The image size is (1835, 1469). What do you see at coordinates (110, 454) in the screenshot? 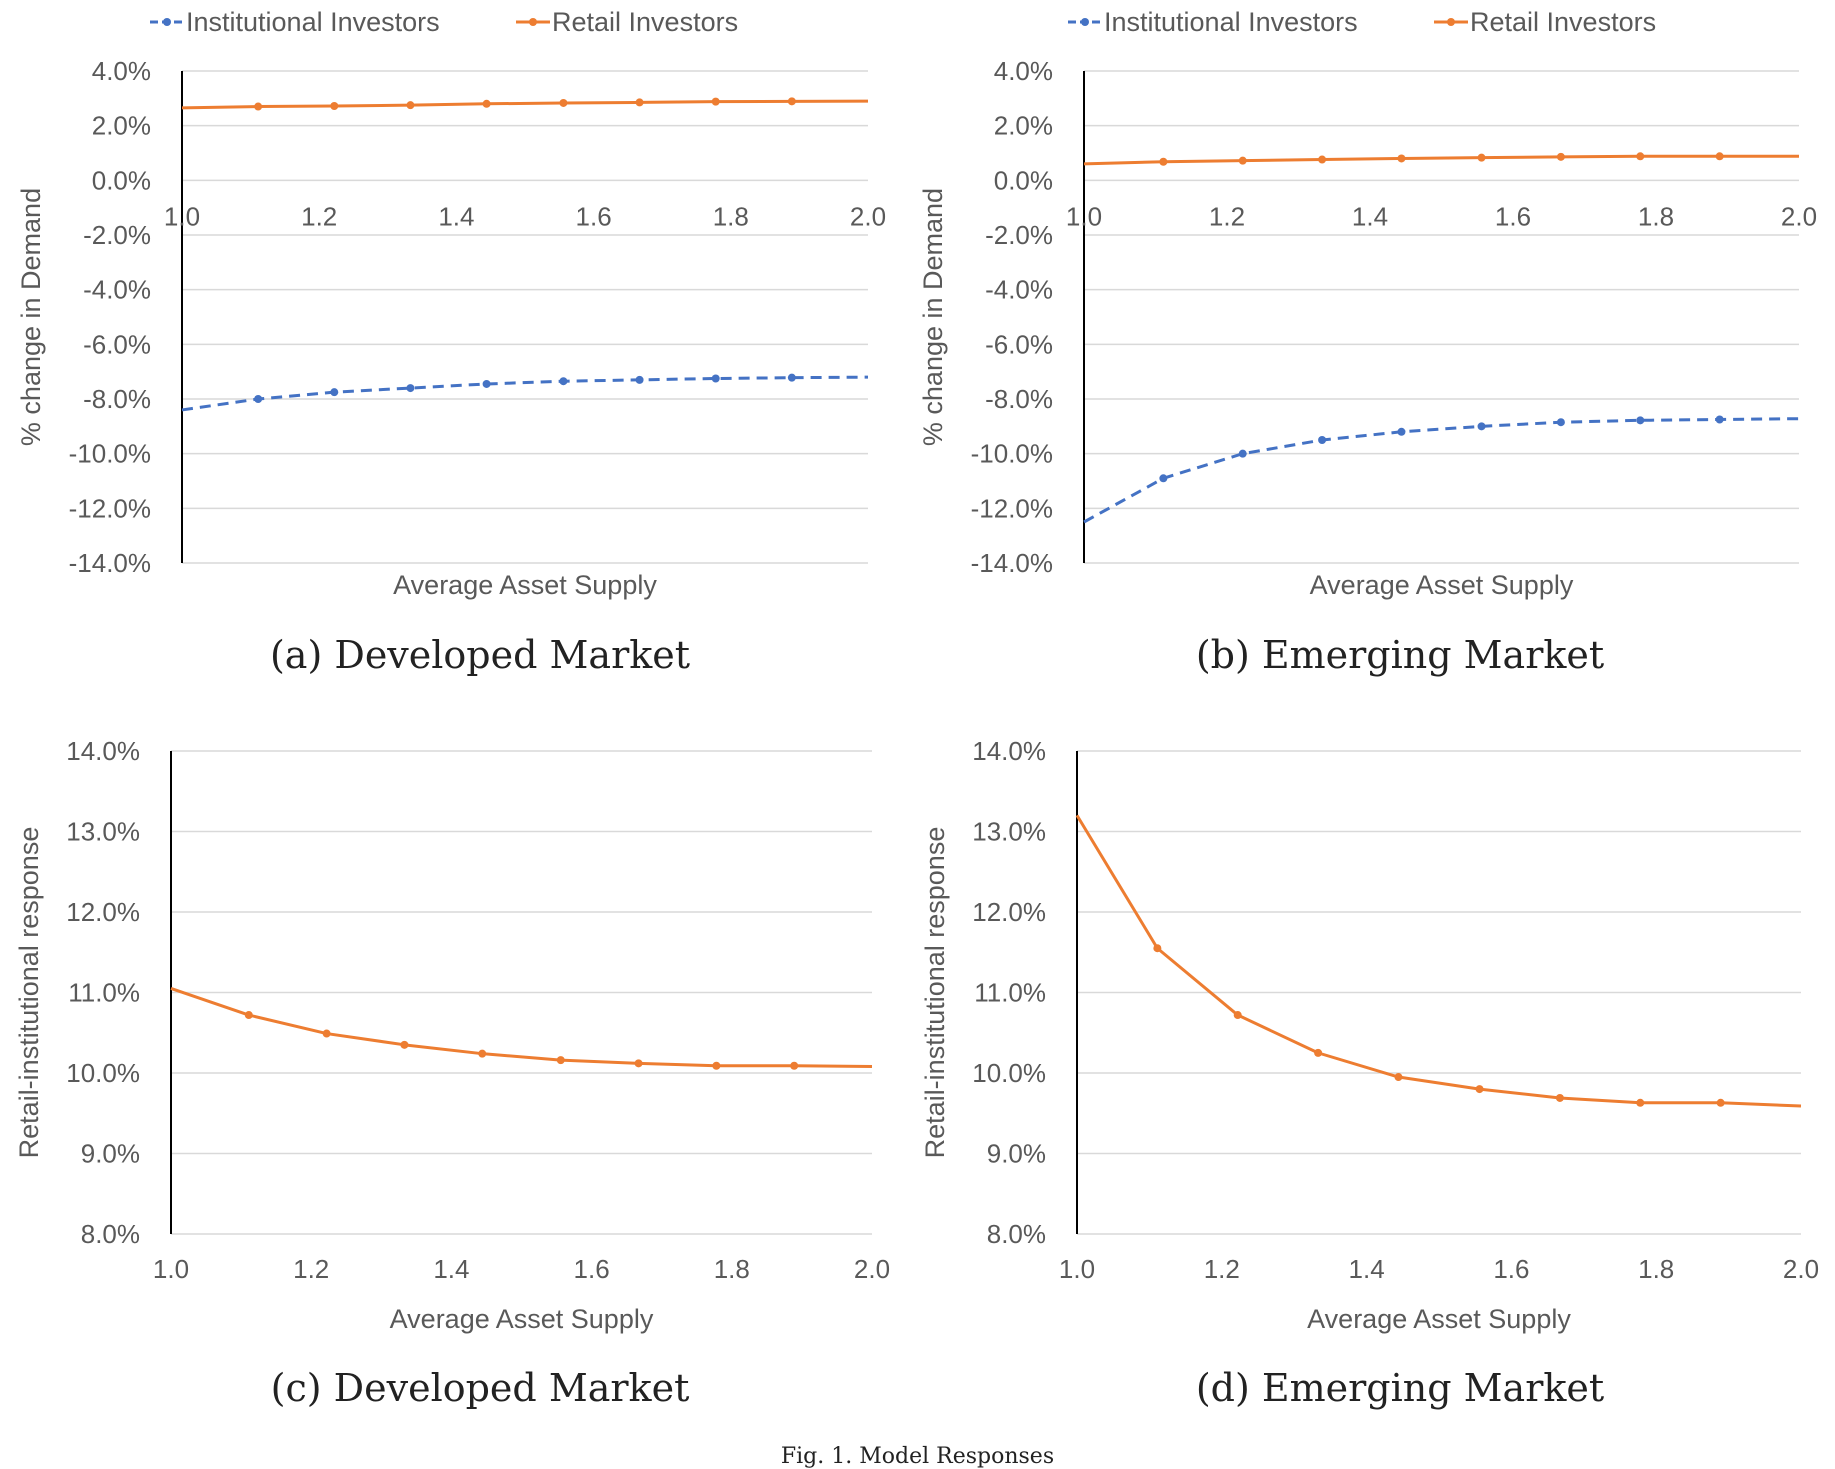
I see `y-tick-label: -10.0%` at bounding box center [110, 454].